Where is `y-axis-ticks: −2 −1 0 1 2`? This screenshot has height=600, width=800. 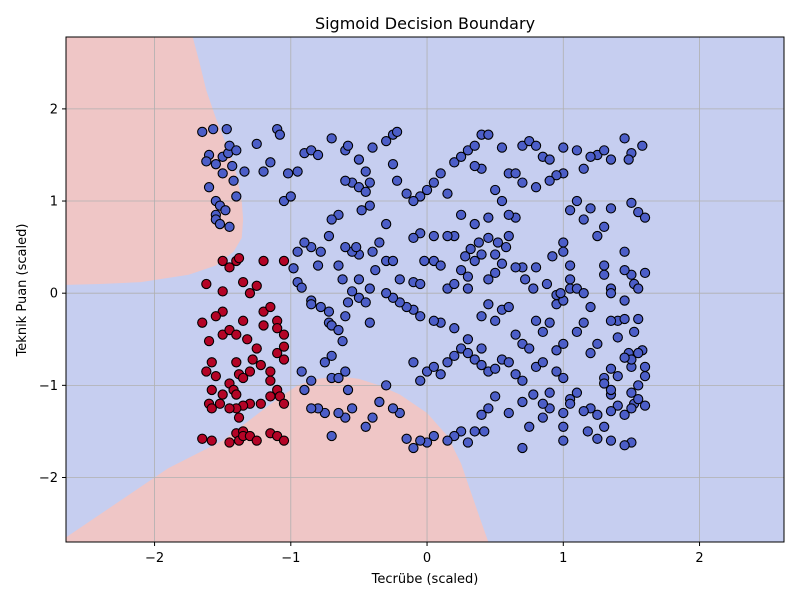
y-axis-ticks: −2 −1 0 1 2 is located at coordinates (52, 294).